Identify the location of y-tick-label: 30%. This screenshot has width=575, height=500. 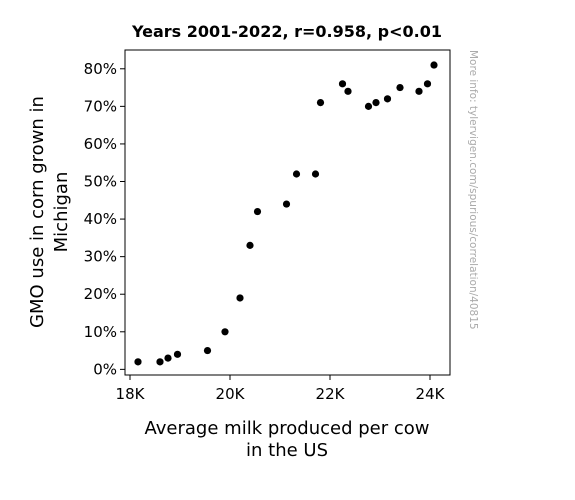
(100, 257).